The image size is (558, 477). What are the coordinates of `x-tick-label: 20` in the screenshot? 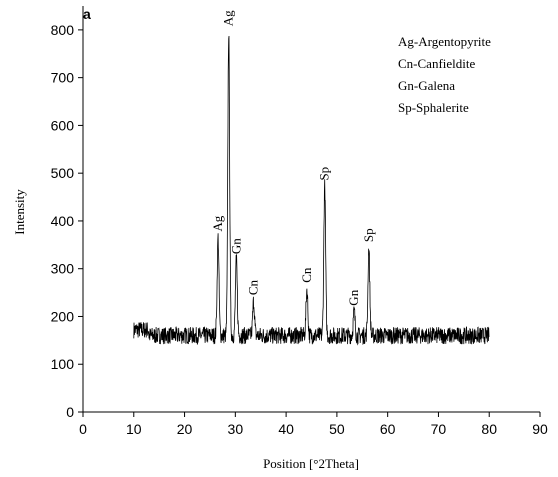 It's located at (185, 429).